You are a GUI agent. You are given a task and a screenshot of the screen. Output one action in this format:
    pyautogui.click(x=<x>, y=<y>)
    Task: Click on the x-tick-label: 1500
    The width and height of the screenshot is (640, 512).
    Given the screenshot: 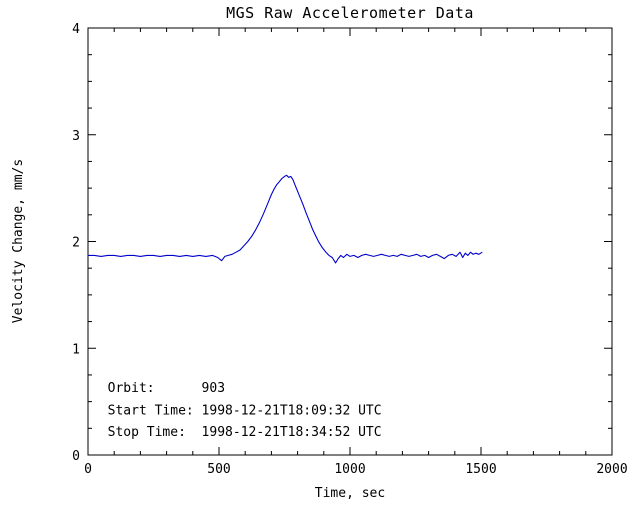 What is the action you would take?
    pyautogui.click(x=480, y=469)
    